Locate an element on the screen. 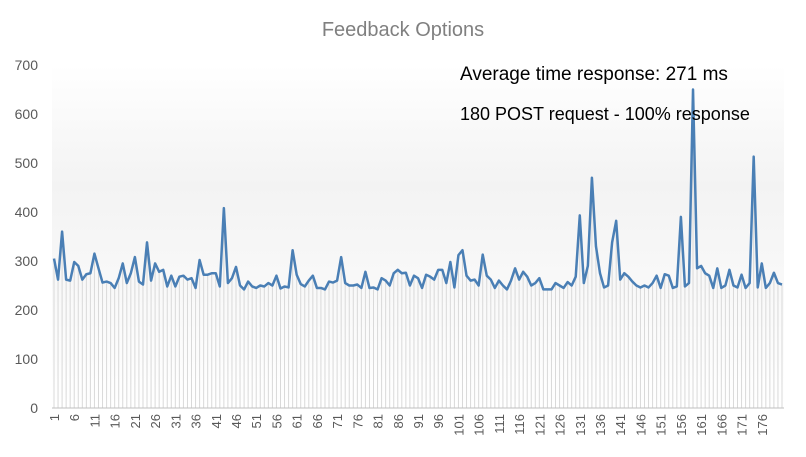 The image size is (806, 457). x-tick-label: 116 is located at coordinates (519, 424).